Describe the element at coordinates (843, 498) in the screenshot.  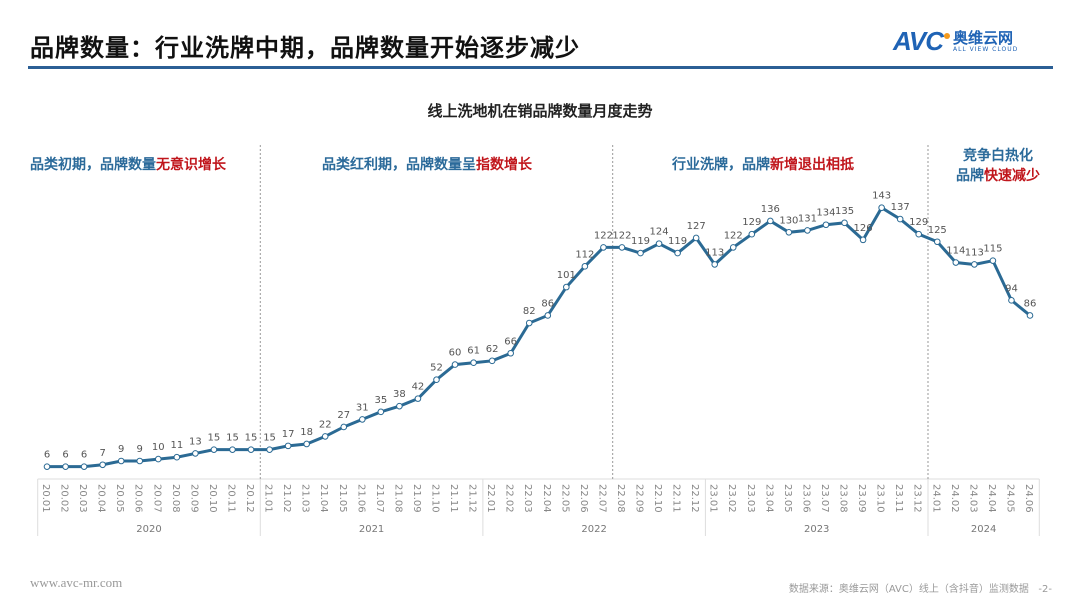
I see `x-tick-label: 23.08` at that location.